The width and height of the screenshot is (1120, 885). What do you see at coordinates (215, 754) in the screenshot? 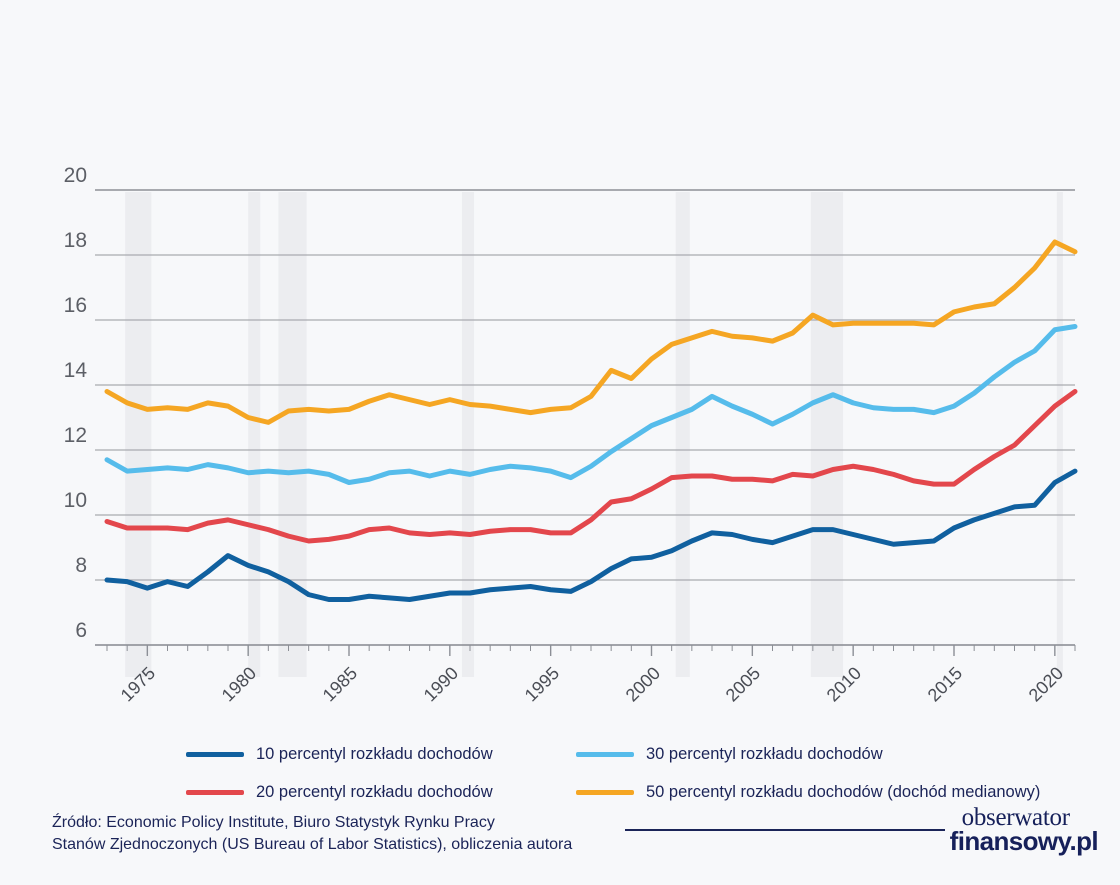
I see `legend-swatch-p10` at bounding box center [215, 754].